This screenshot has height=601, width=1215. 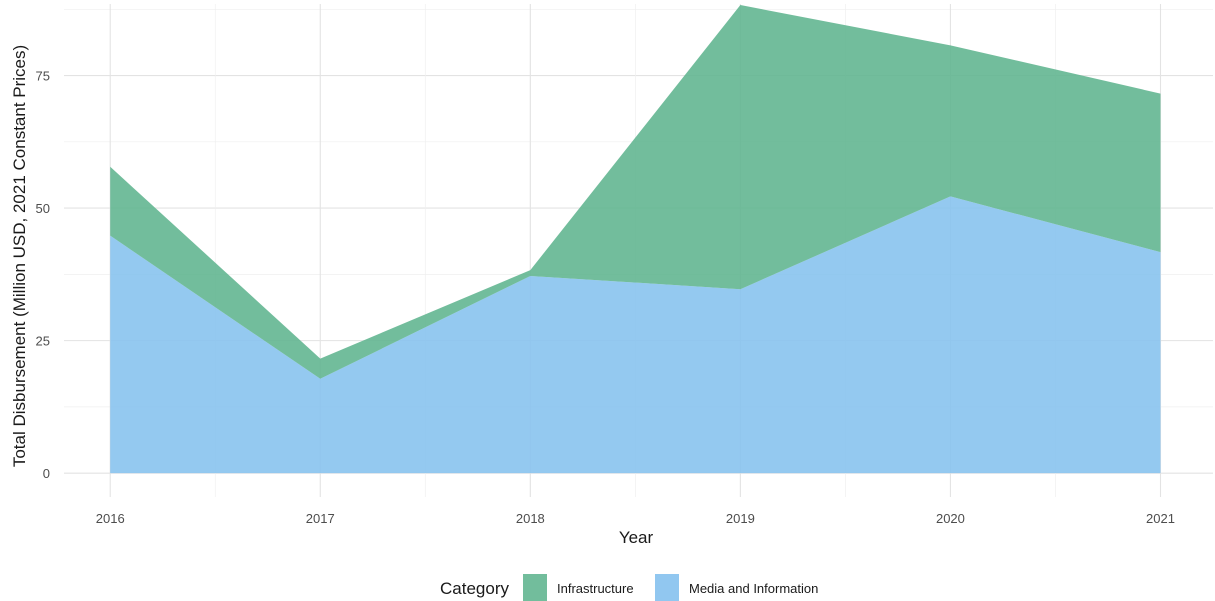 What do you see at coordinates (43, 275) in the screenshot?
I see `y-axis-ticks: 0 25 50 75` at bounding box center [43, 275].